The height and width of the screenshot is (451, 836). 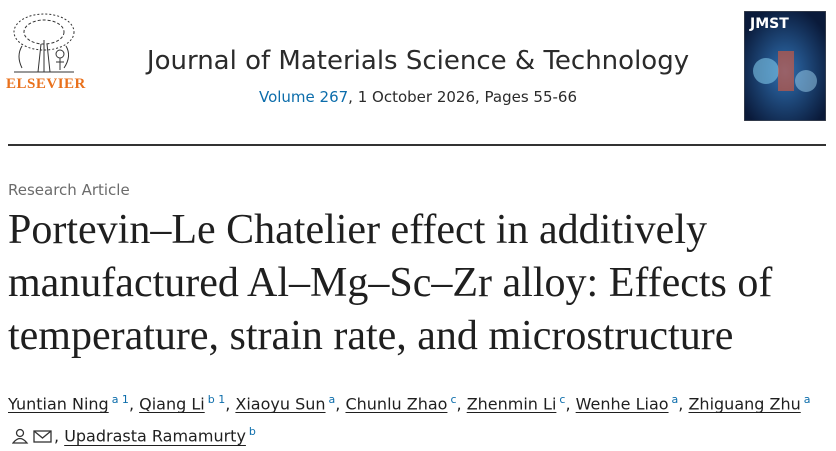 What do you see at coordinates (622, 404) in the screenshot?
I see `author-name: Wenhe Liao` at bounding box center [622, 404].